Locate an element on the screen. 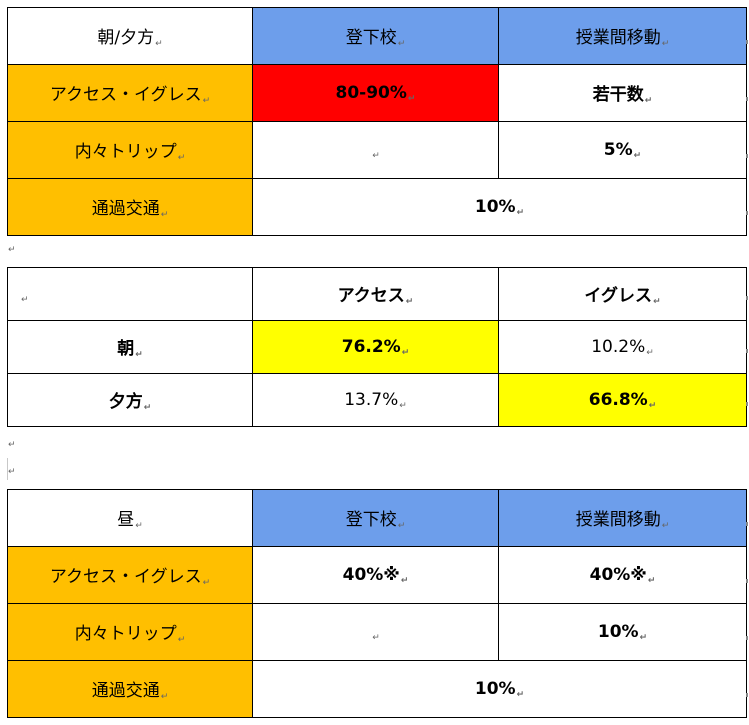  header-cell-period: 昼↵ is located at coordinates (130, 518).